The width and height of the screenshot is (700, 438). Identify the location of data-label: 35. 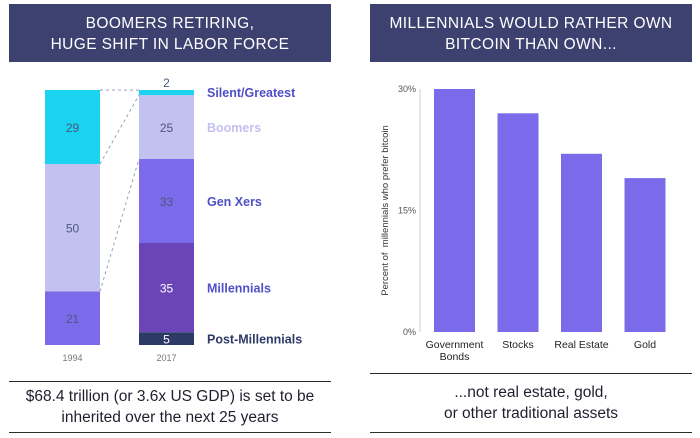
(167, 289).